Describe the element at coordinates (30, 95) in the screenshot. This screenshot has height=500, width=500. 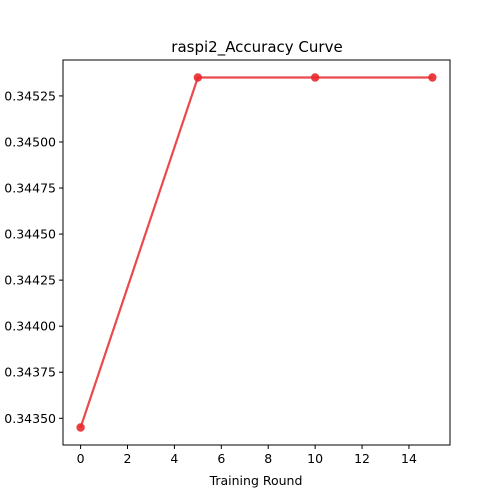
I see `y-tick-label: 0.34525` at that location.